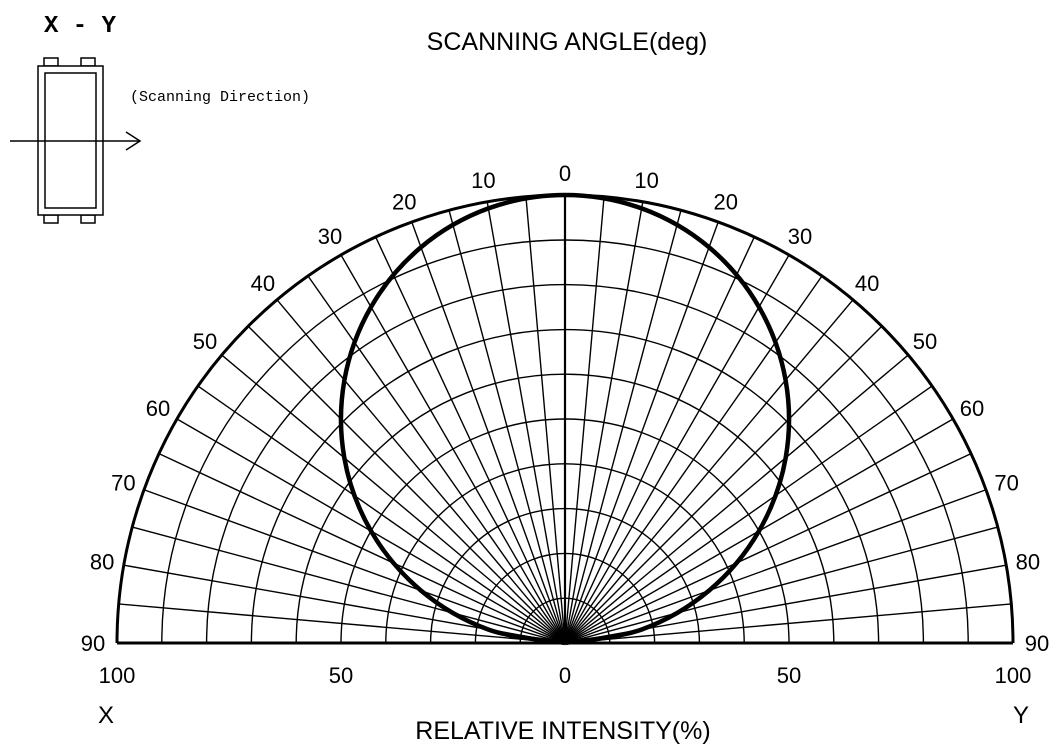 The height and width of the screenshot is (748, 1054). What do you see at coordinates (483, 180) in the screenshot?
I see `angle-tick-left-10: 10` at bounding box center [483, 180].